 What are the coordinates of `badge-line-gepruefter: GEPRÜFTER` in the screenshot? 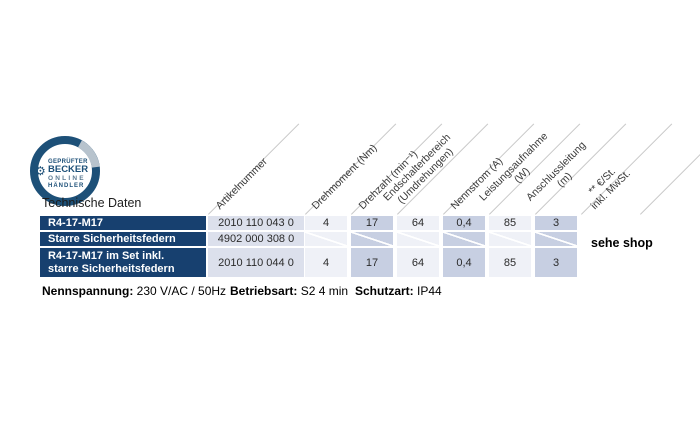 It's located at (68, 161).